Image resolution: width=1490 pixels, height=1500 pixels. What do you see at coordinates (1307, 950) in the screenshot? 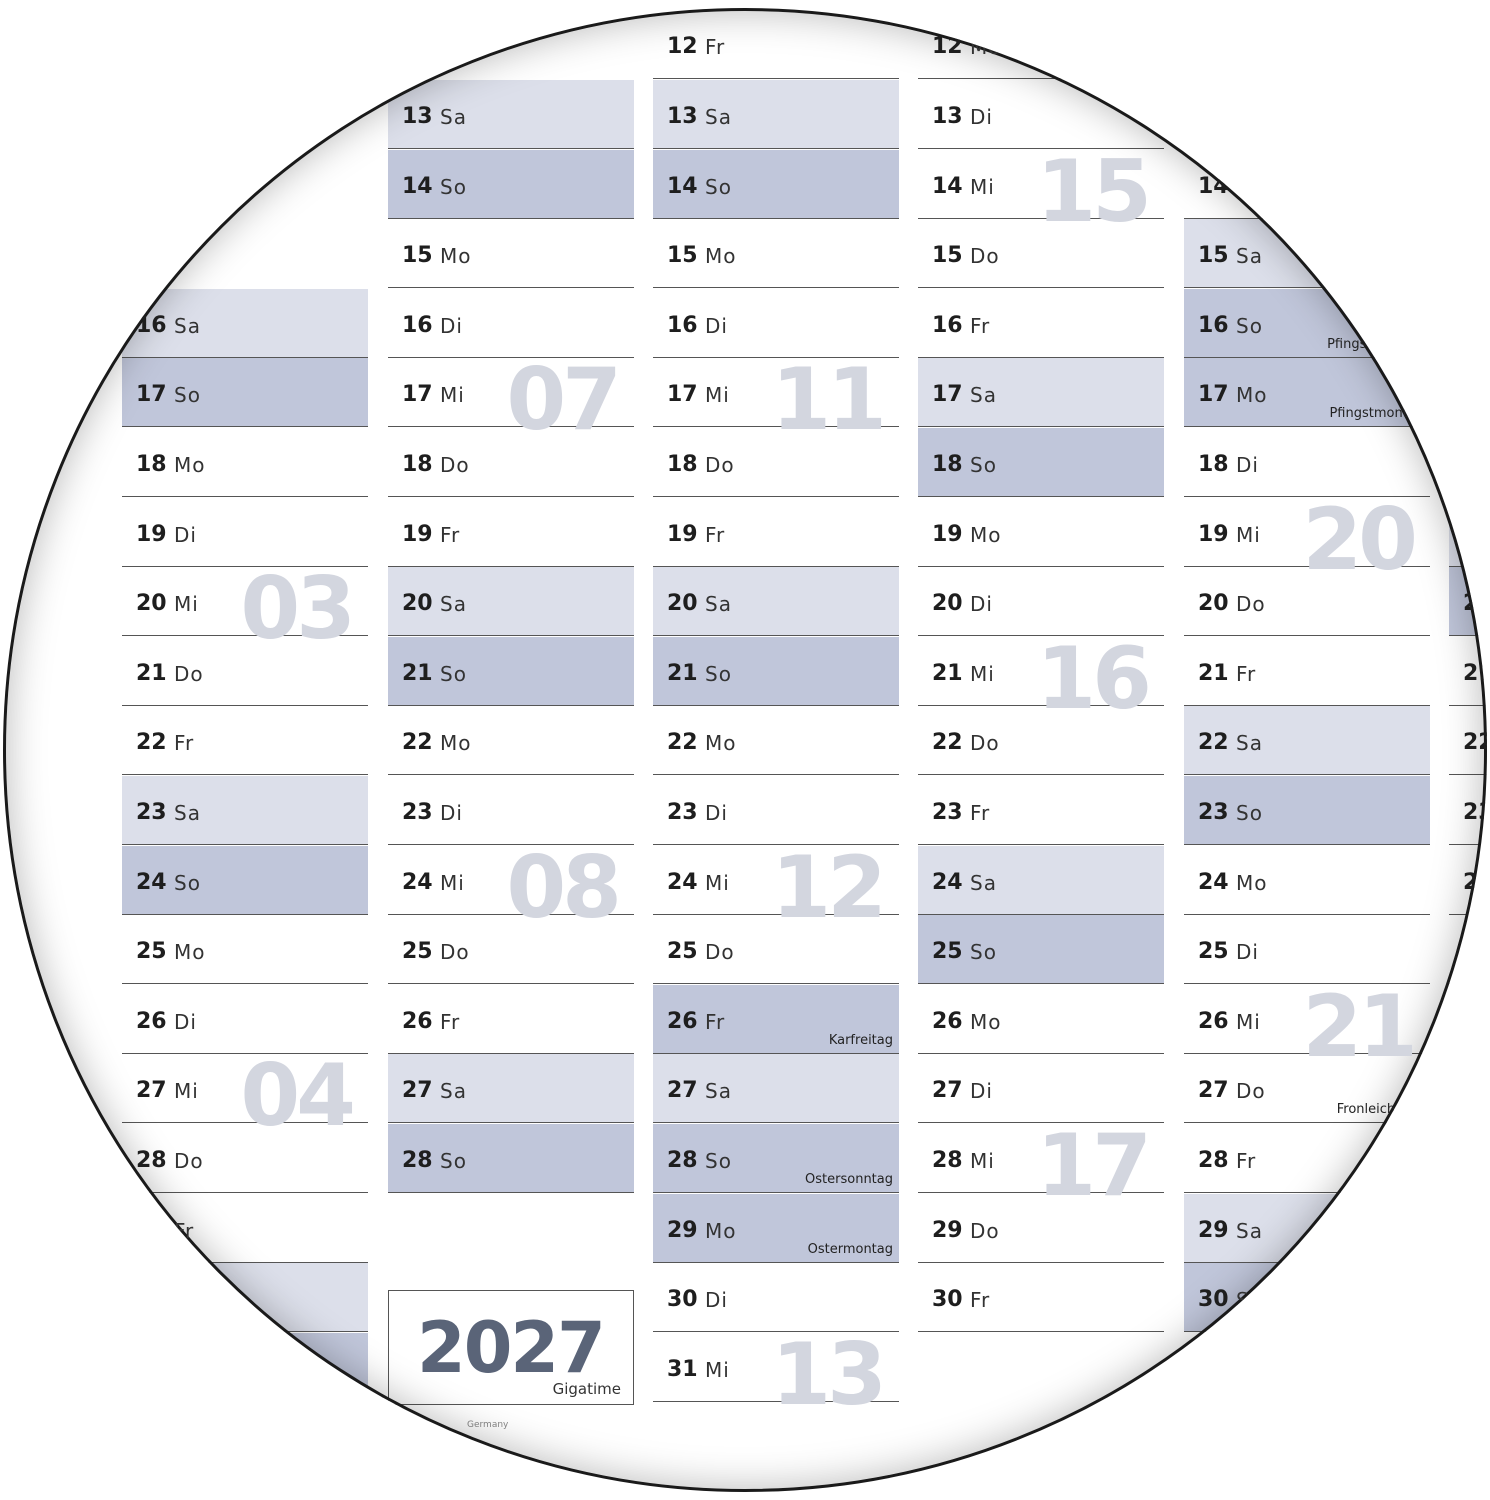
I see `day-row: 25 Di` at bounding box center [1307, 950].